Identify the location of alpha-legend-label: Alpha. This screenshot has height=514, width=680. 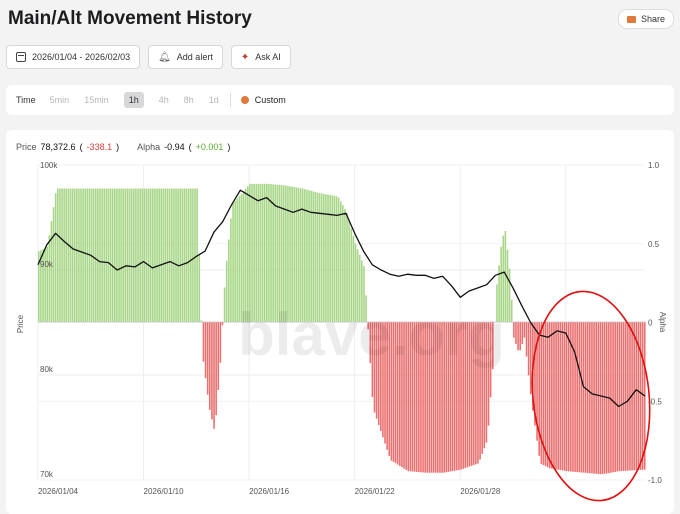
(149, 147).